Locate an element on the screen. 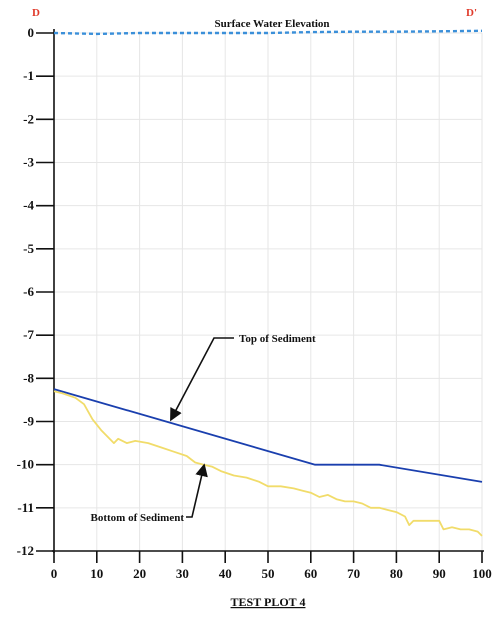  x-tick-label: 70 is located at coordinates (353, 573).